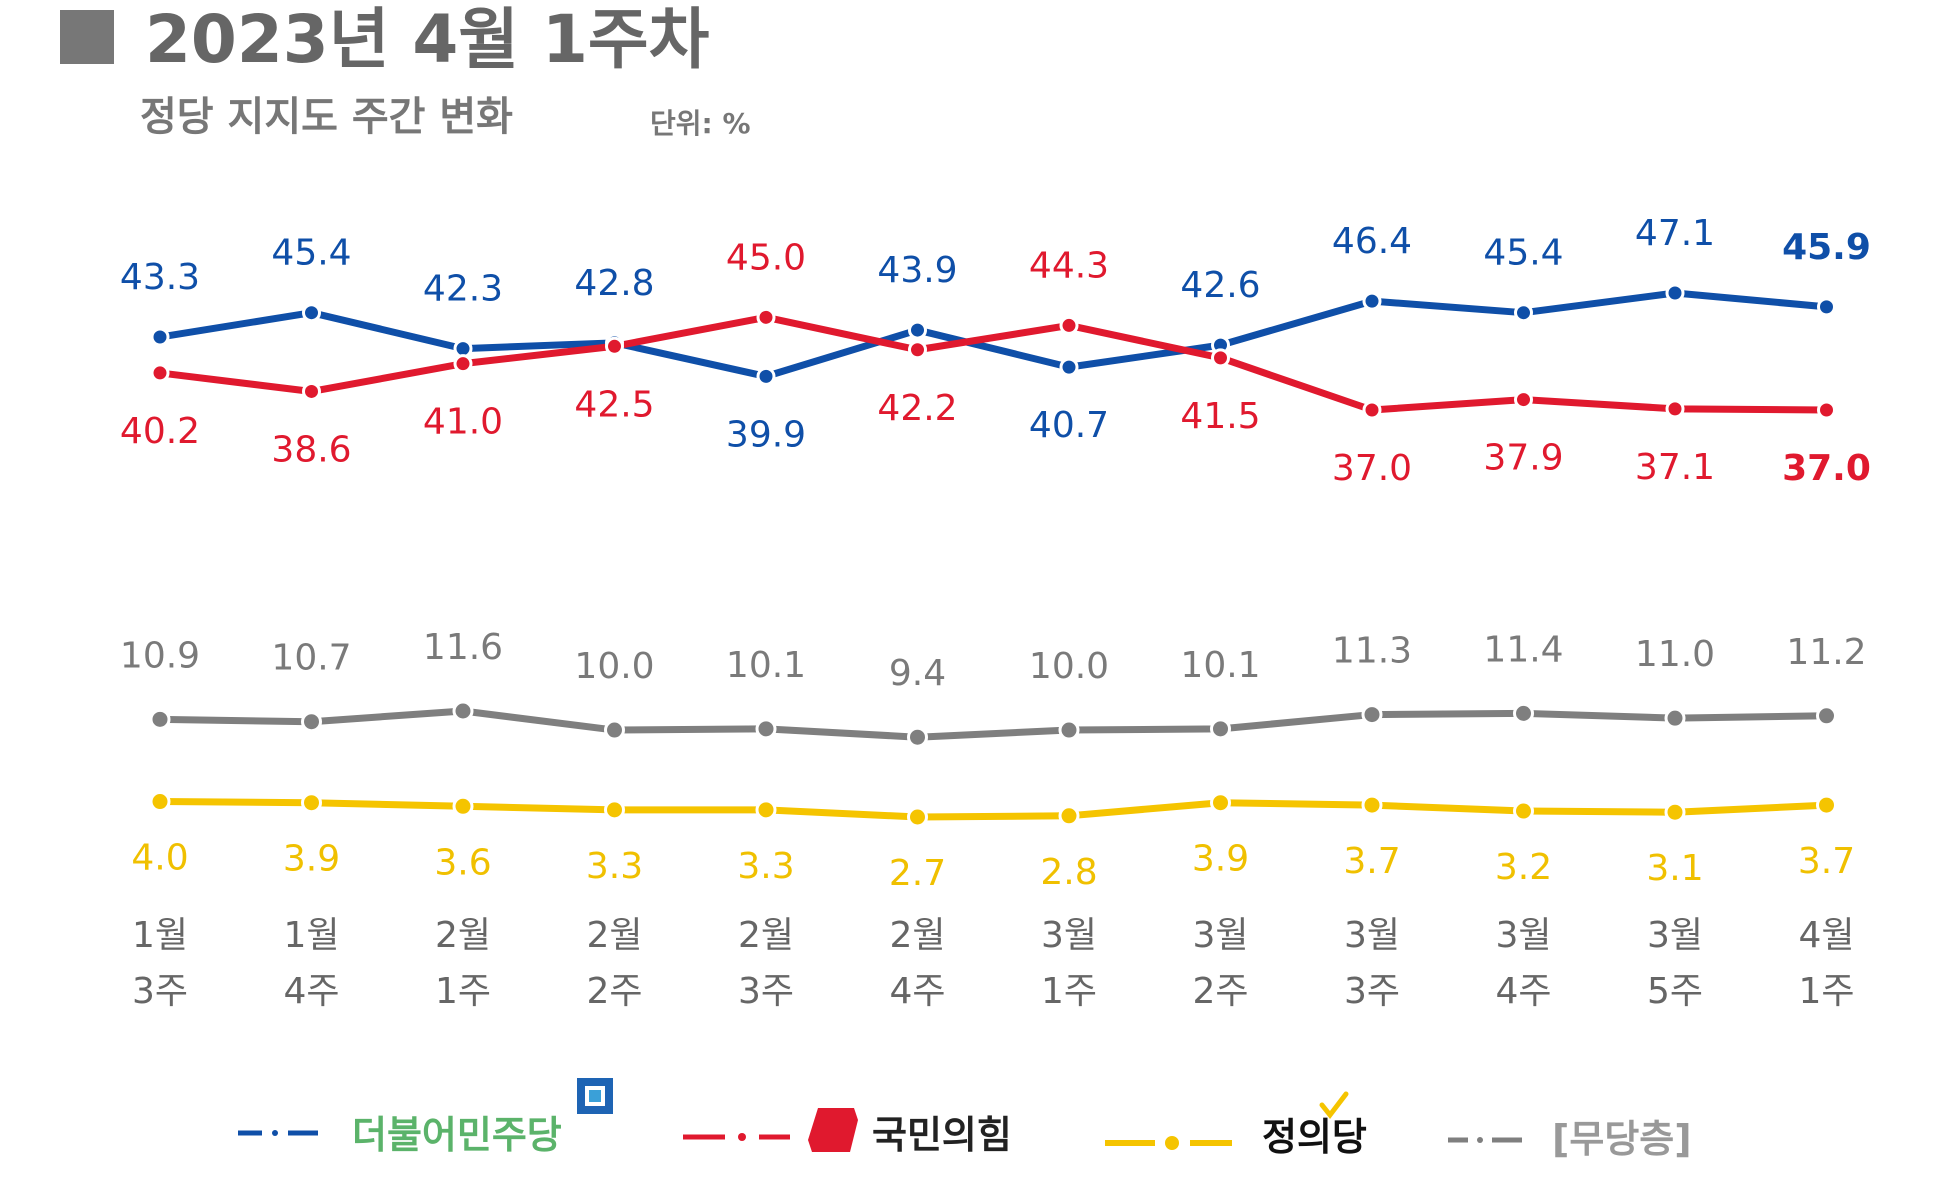 This screenshot has height=1189, width=1942. Describe the element at coordinates (160, 655) in the screenshot. I see `data-label-independent: 10.9` at that location.